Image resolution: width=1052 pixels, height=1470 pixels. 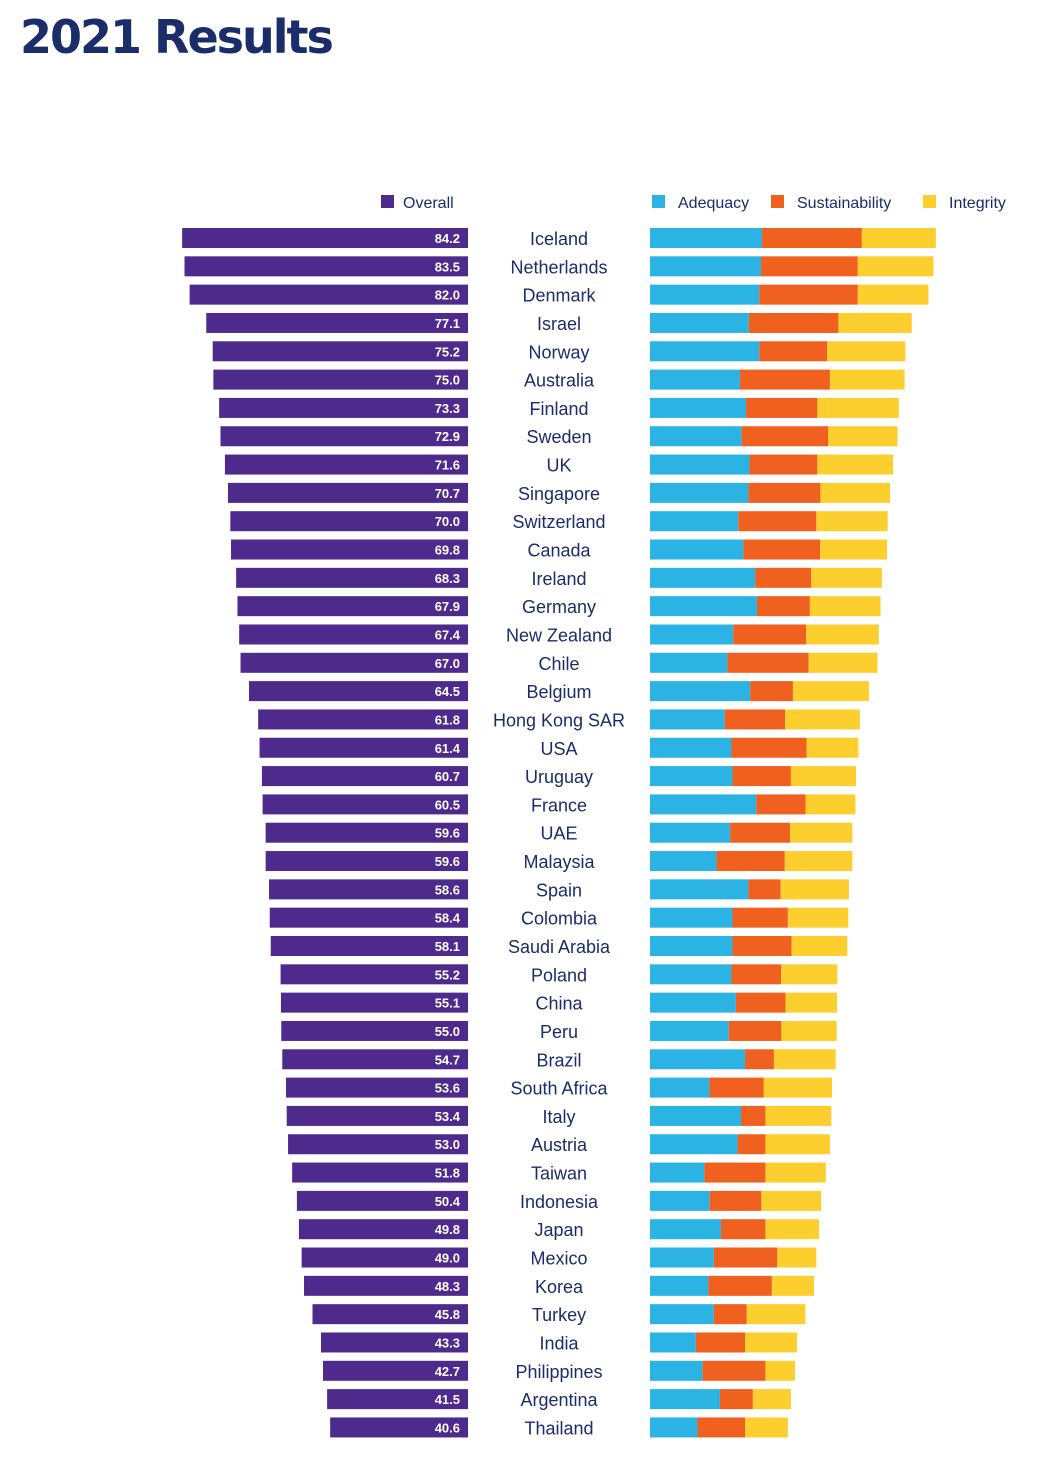 What do you see at coordinates (762, 946) in the screenshot?
I see `sustainability-bar-saudi-arabia` at bounding box center [762, 946].